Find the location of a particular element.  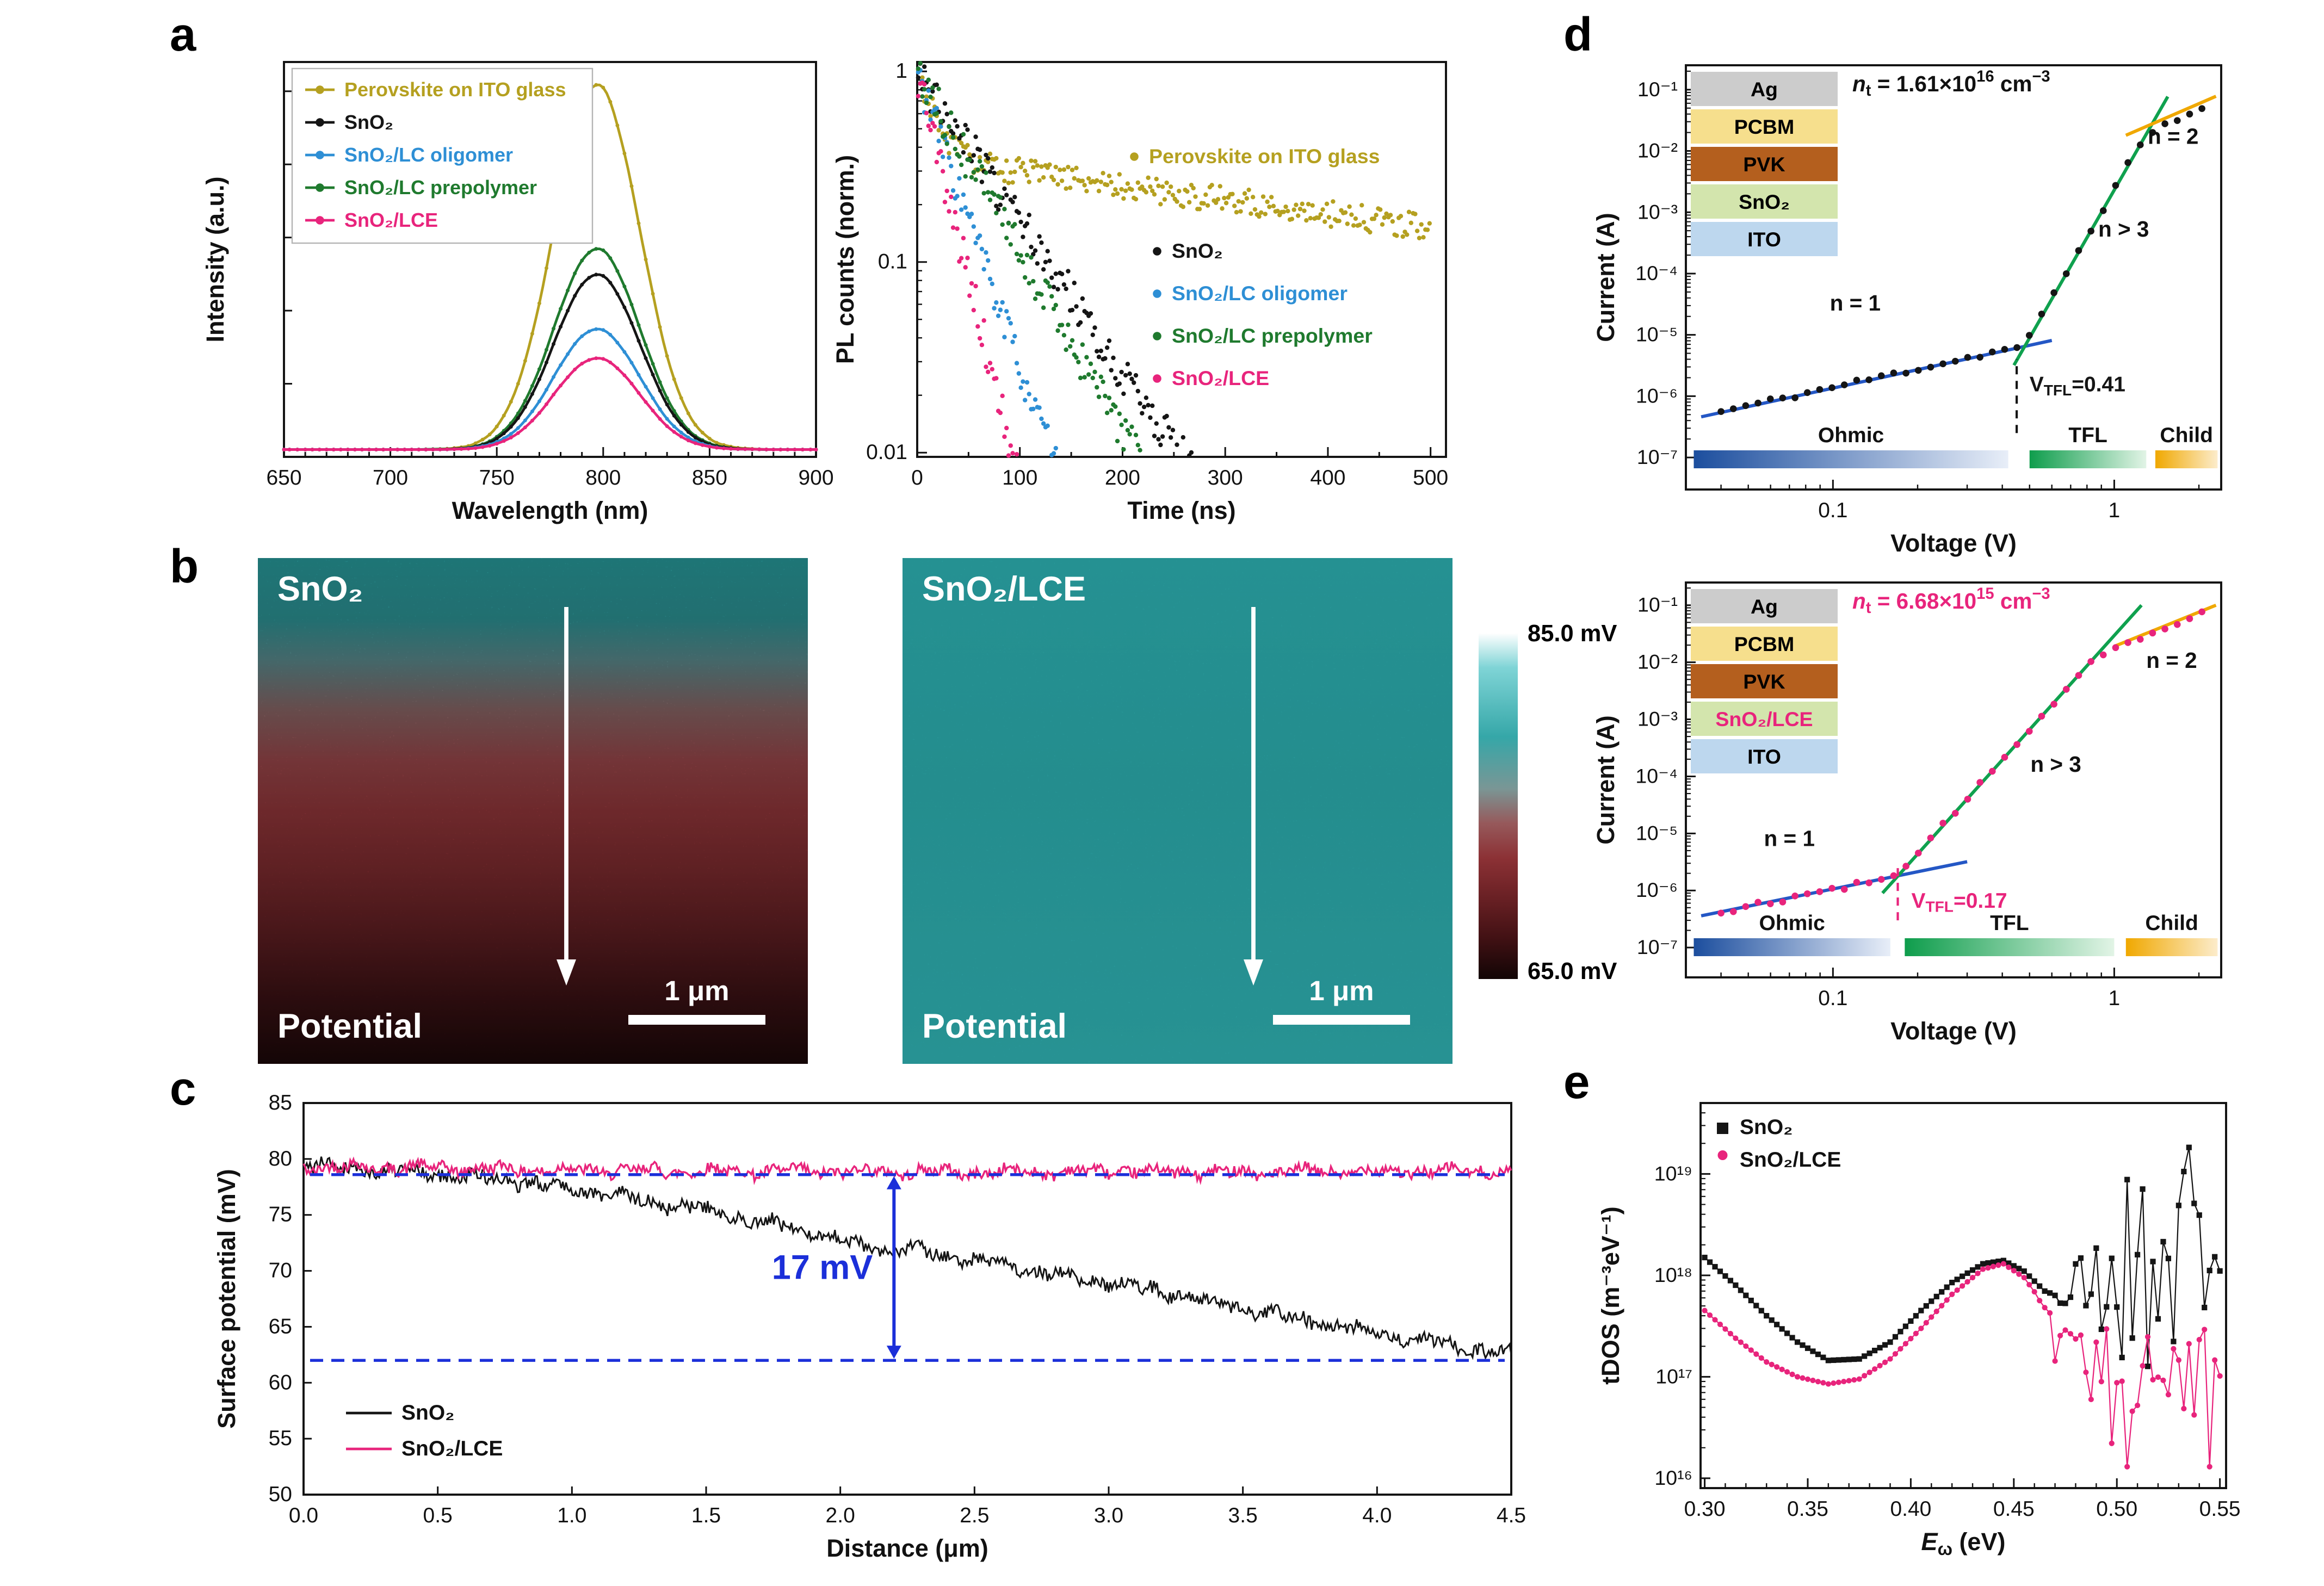

svg-text: 0.40 is located at coordinates (1911, 1509).